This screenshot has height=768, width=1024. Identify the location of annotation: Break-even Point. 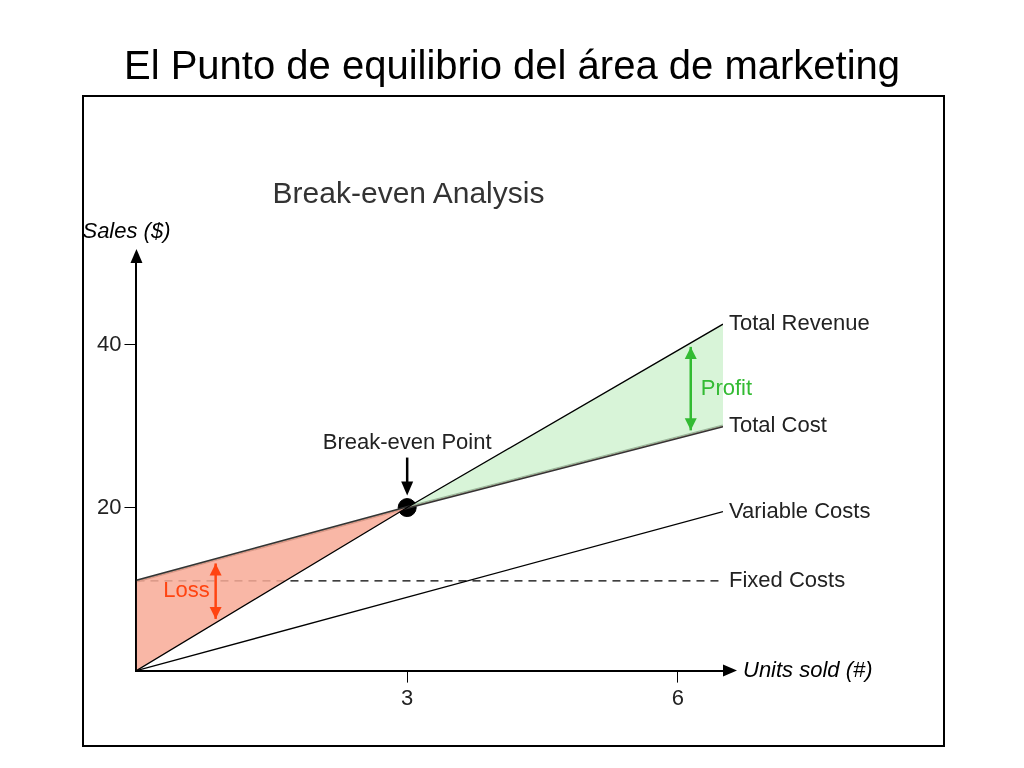
(407, 441).